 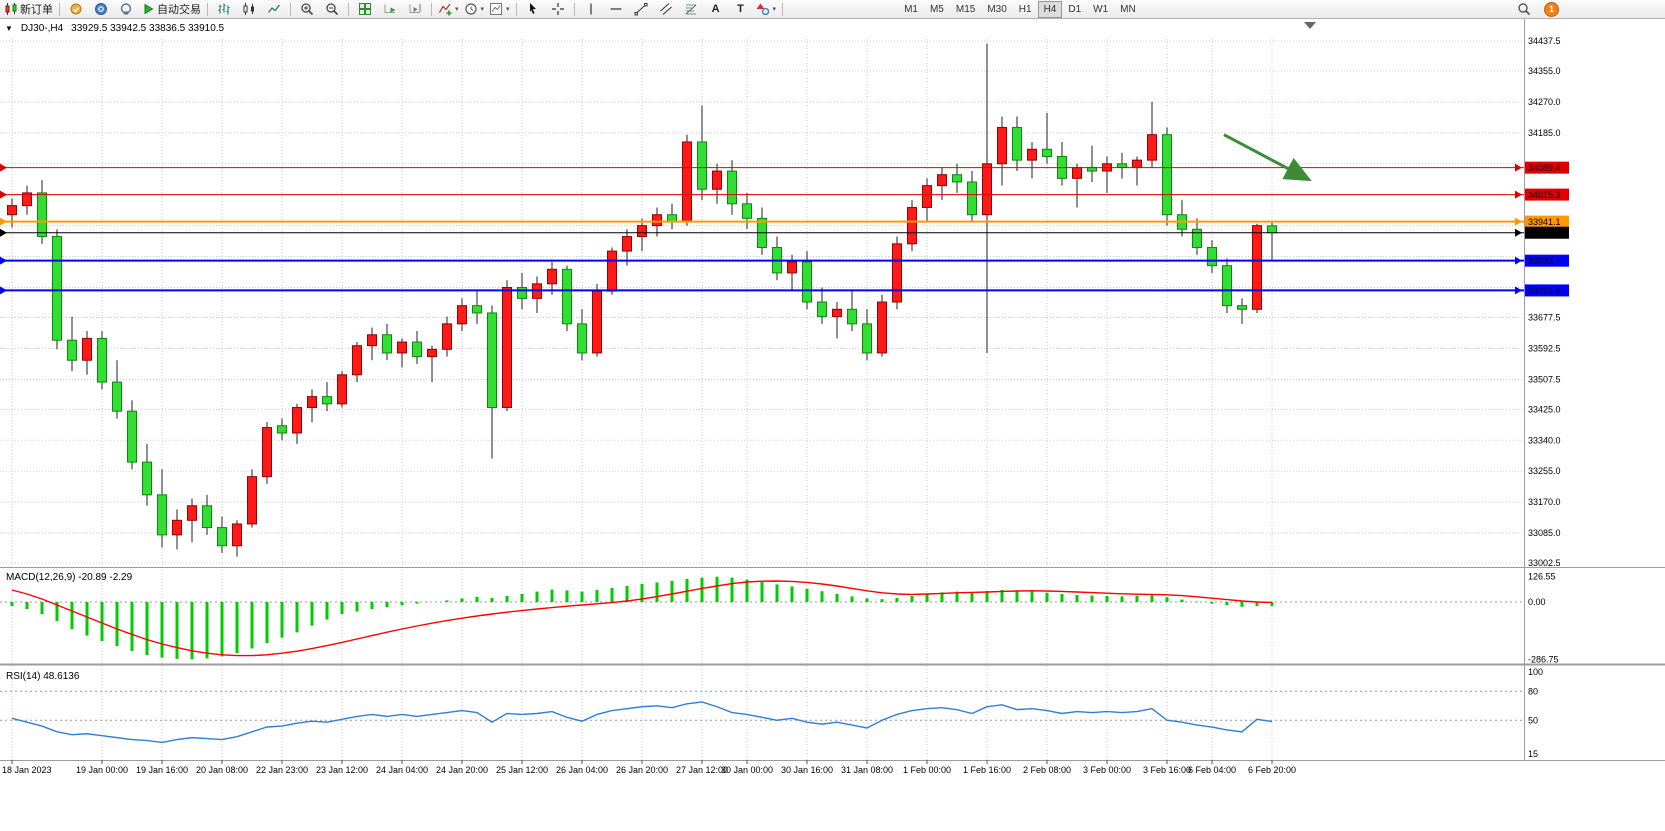 I want to click on auto-scroll-icon, so click(x=390, y=8).